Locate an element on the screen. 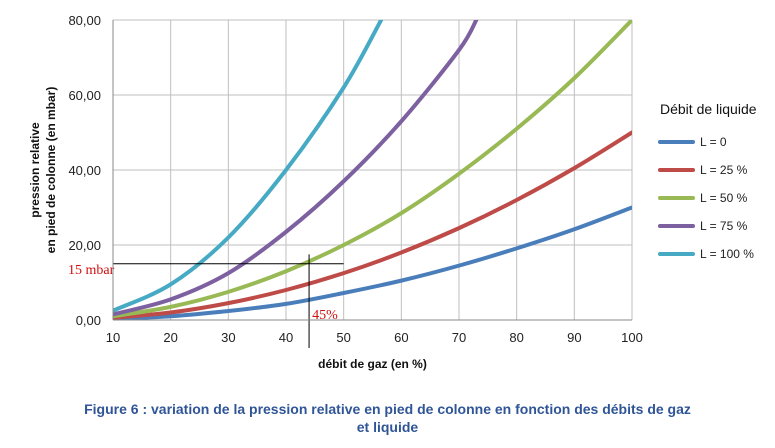 This screenshot has height=448, width=775. y-axis-title-line-1: pression relative is located at coordinates (35, 170).